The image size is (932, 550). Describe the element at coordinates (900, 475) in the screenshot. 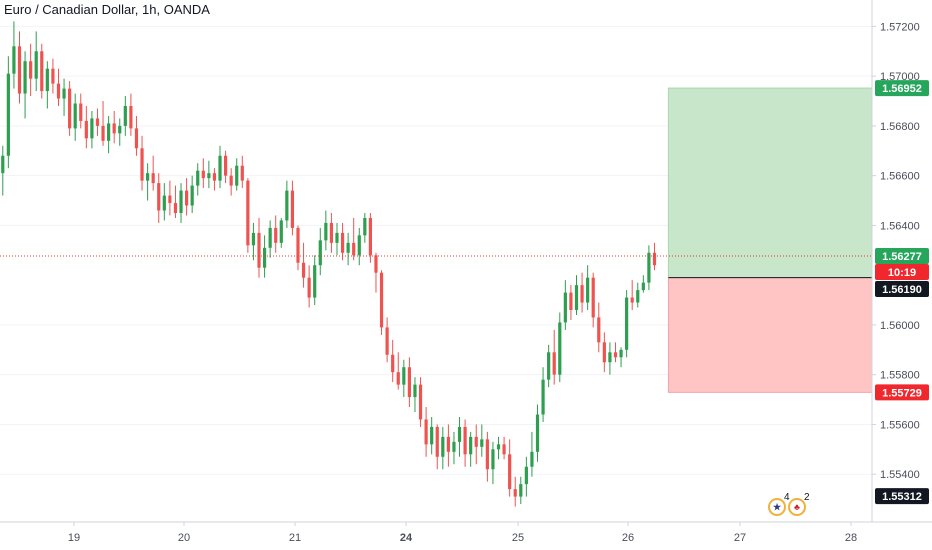

I see `price-tick-label: 1.55400` at that location.